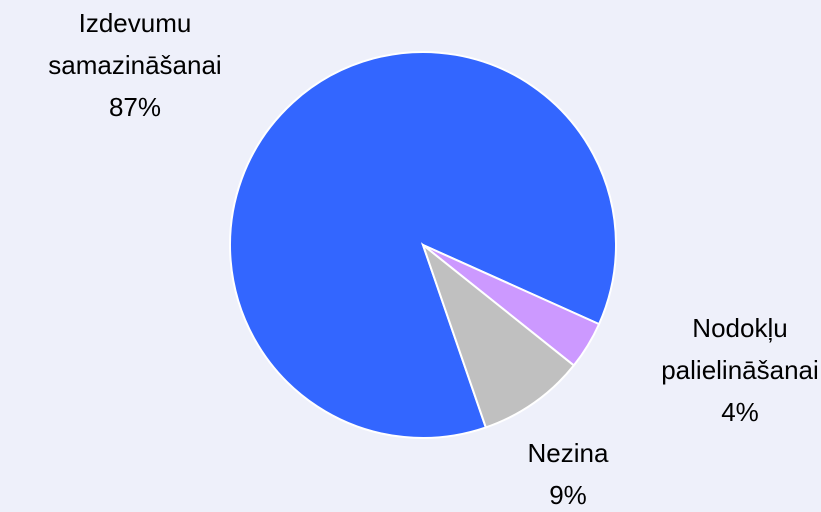 This screenshot has height=512, width=821. Describe the element at coordinates (135, 107) in the screenshot. I see `value-label: 87%` at that location.